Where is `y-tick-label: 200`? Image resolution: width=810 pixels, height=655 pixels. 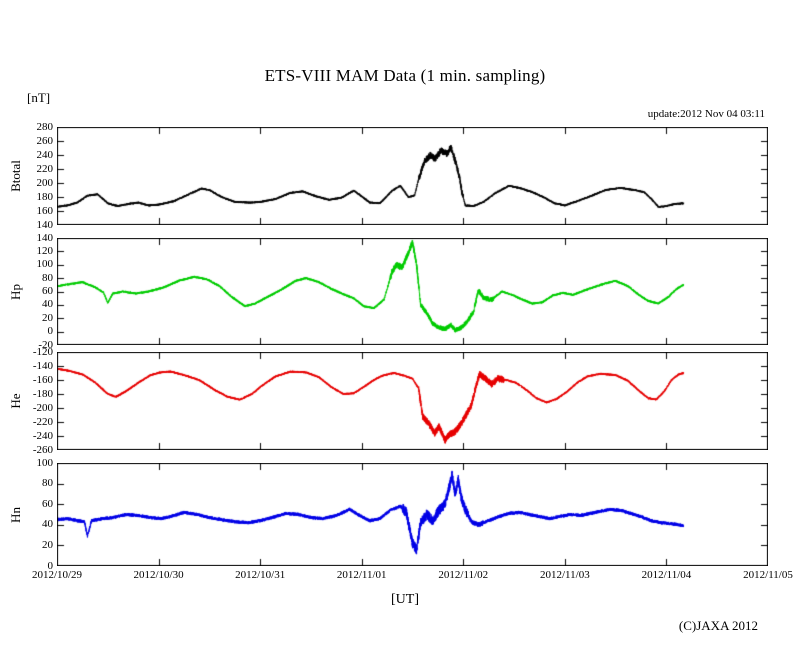
y-tick-label: 200 is located at coordinates (45, 182).